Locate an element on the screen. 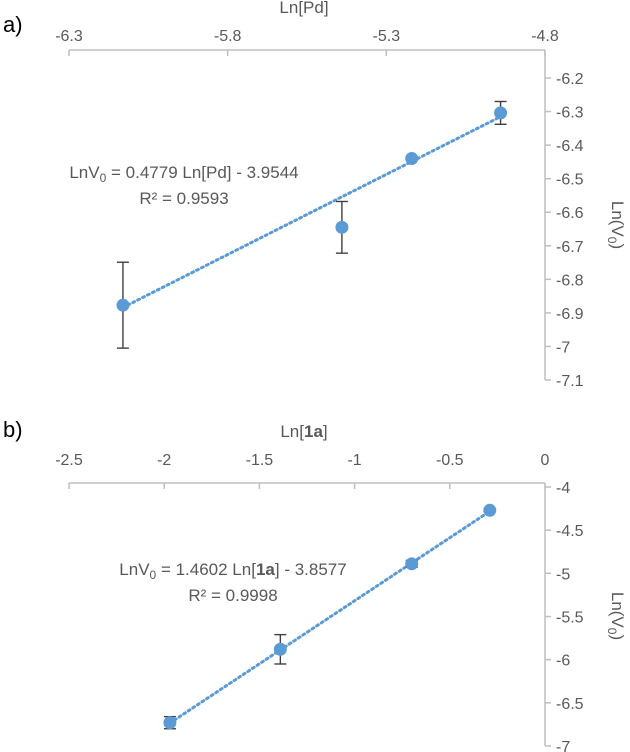 This screenshot has width=630, height=752. y-tick-label: -6.4 is located at coordinates (570, 146).